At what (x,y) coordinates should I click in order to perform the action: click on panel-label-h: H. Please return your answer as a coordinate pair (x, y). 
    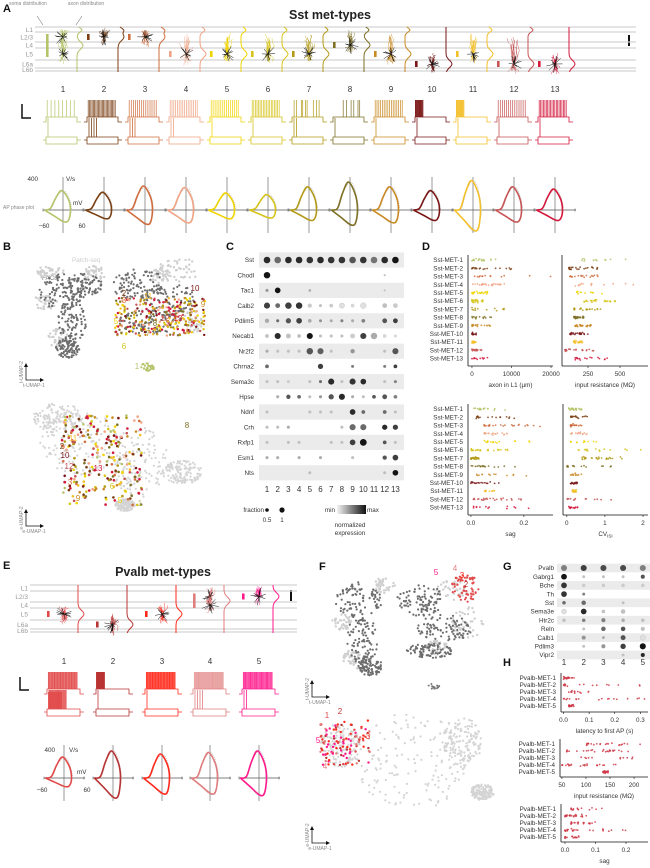
    Looking at the image, I should click on (507, 663).